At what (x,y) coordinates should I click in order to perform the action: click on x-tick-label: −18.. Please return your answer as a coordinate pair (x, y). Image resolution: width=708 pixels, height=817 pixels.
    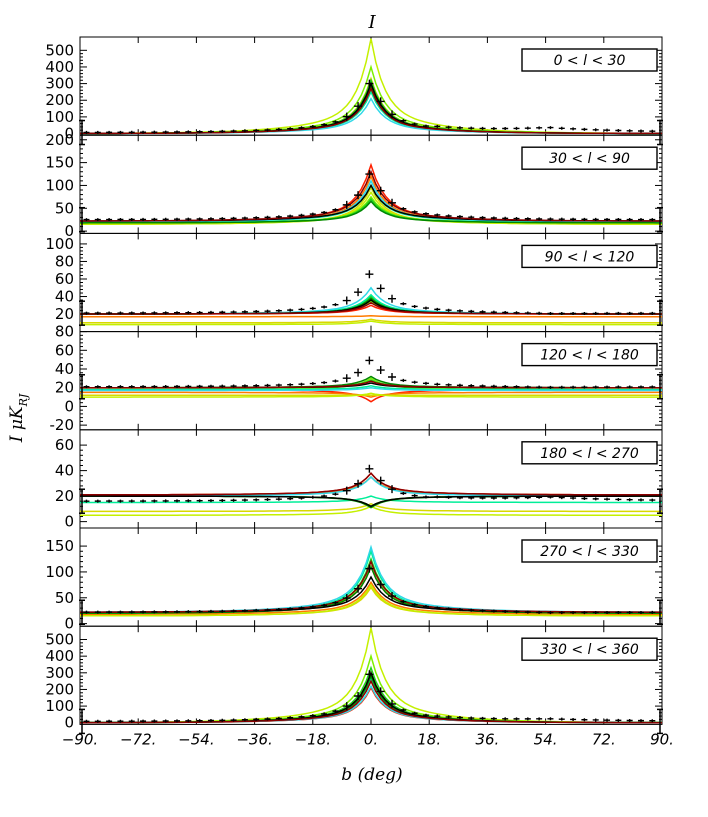
    Looking at the image, I should click on (313, 739).